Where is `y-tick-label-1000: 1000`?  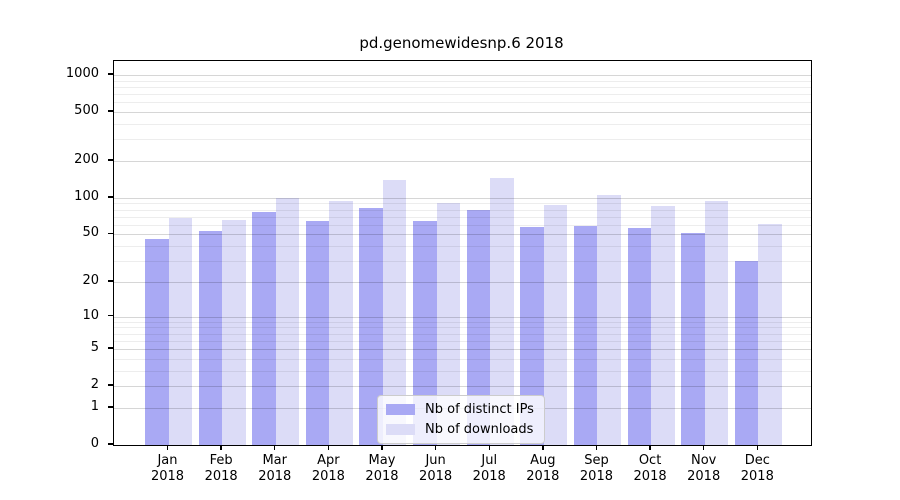 y-tick-label-1000: 1000 is located at coordinates (82, 74).